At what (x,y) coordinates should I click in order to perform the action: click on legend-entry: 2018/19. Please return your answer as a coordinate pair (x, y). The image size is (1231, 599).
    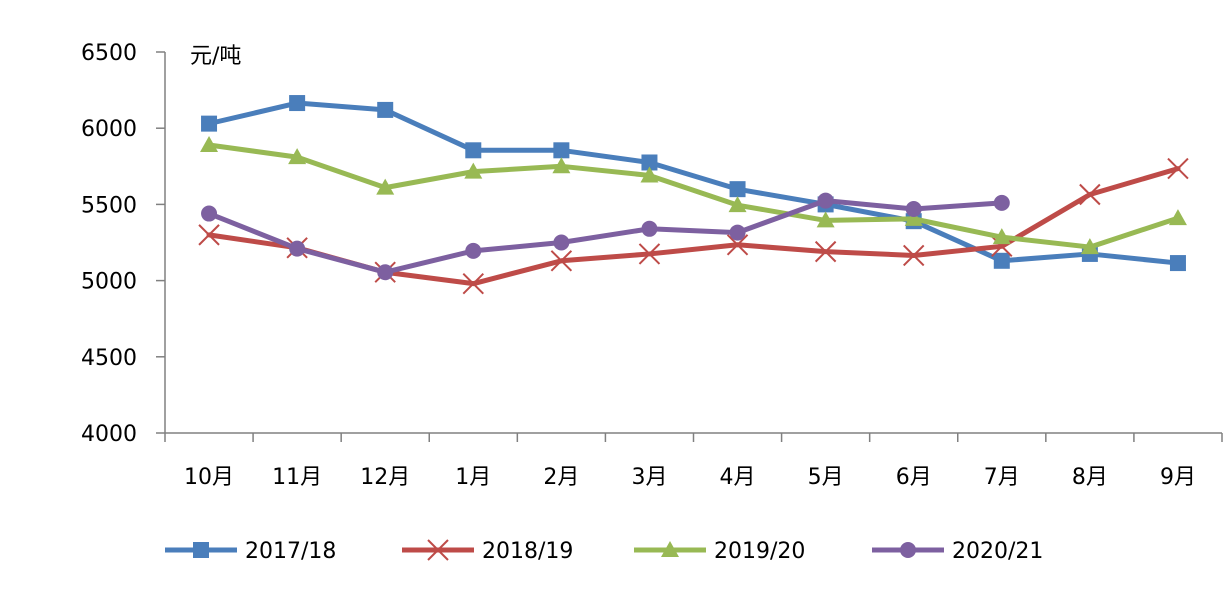
    Looking at the image, I should click on (487, 551).